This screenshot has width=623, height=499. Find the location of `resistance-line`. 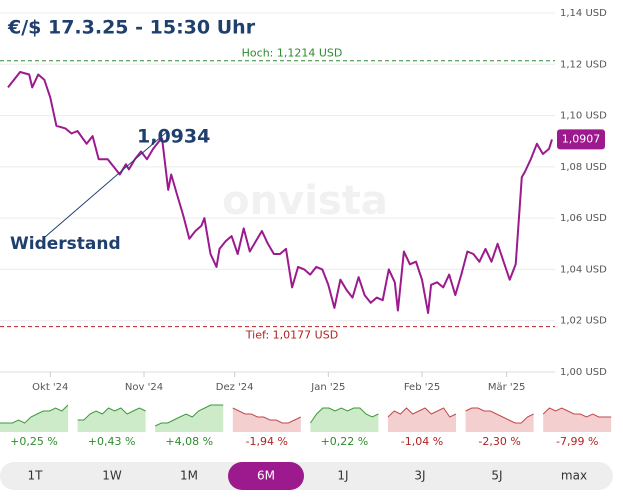

resistance-line is located at coordinates (105, 185).